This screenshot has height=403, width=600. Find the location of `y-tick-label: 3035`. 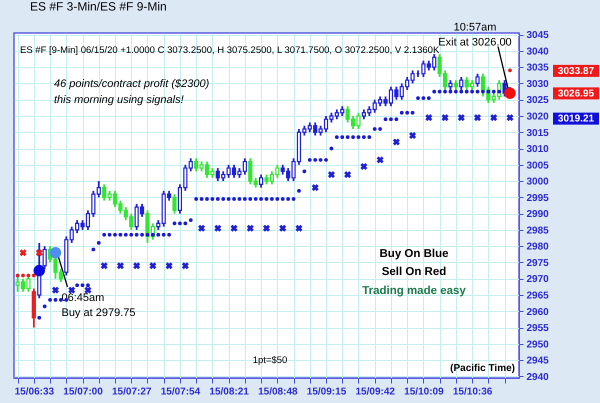

y-tick-label: 3035 is located at coordinates (538, 68).